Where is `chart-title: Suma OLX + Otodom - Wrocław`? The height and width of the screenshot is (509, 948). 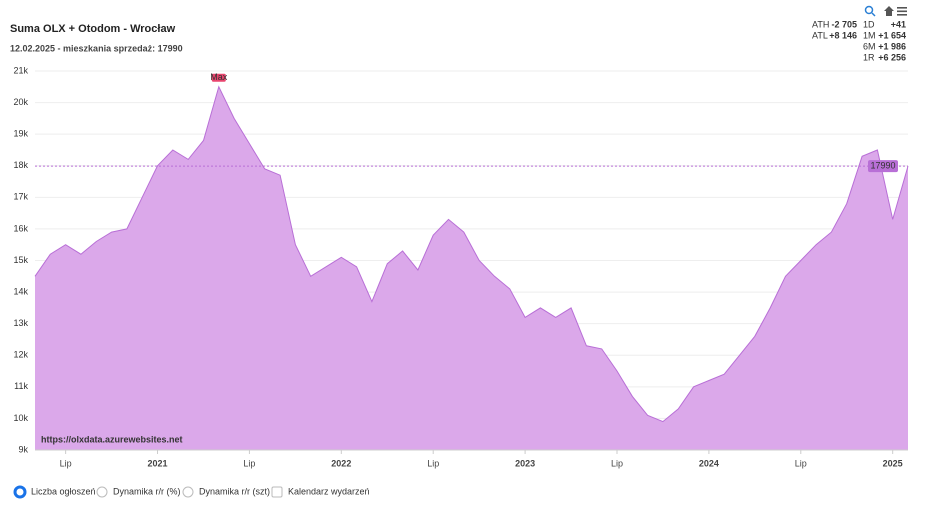
chart-title: Suma OLX + Otodom - Wrocław is located at coordinates (93, 29).